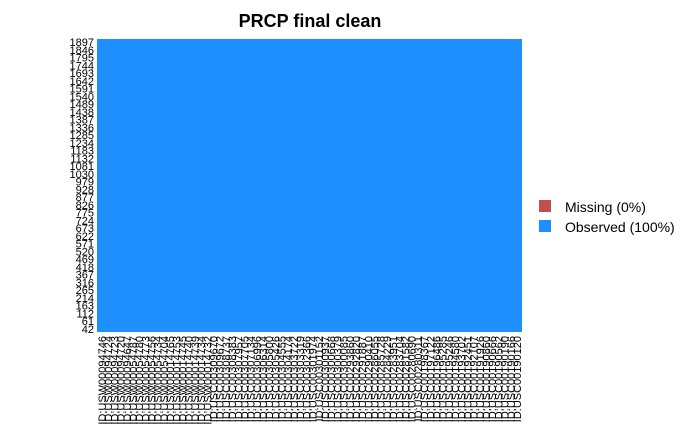 This screenshot has width=700, height=432. Describe the element at coordinates (128, 380) in the screenshot. I see `x-tick-label: ID:USW00094647` at that location.